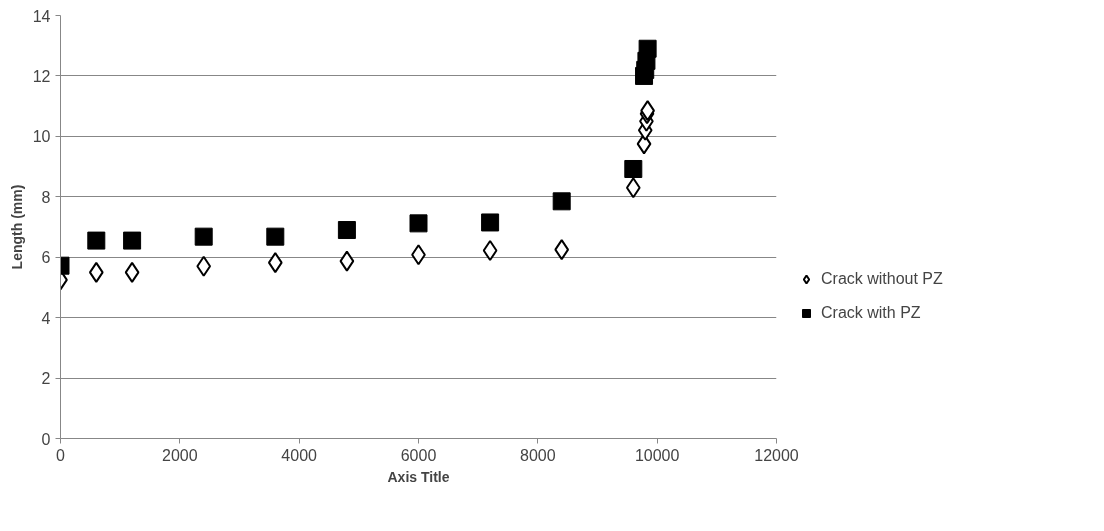  What do you see at coordinates (882, 279) in the screenshot?
I see `legend-label: Crack without PZ` at bounding box center [882, 279].